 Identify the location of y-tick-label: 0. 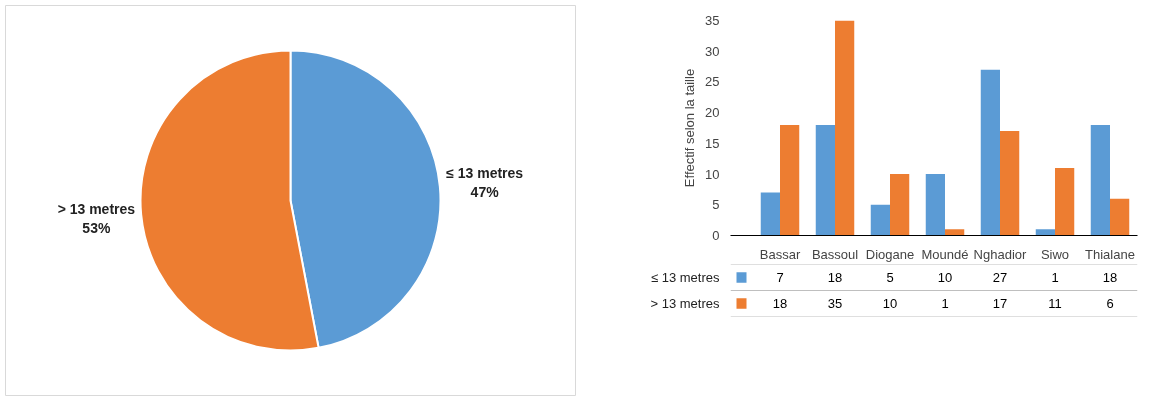
(716, 235).